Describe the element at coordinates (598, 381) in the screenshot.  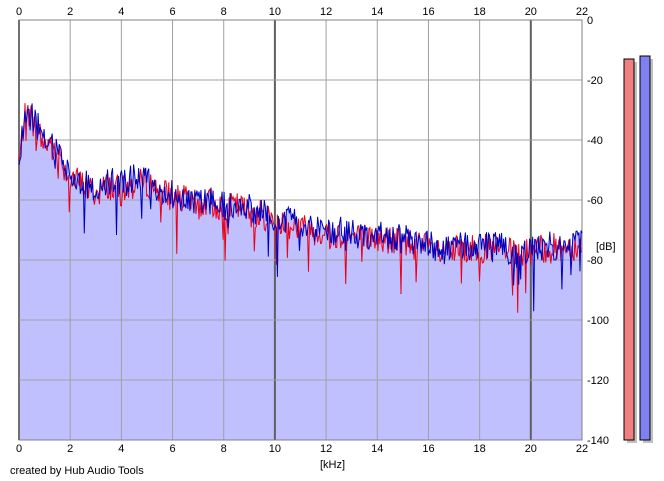
I see `y-tick-label: -120` at that location.